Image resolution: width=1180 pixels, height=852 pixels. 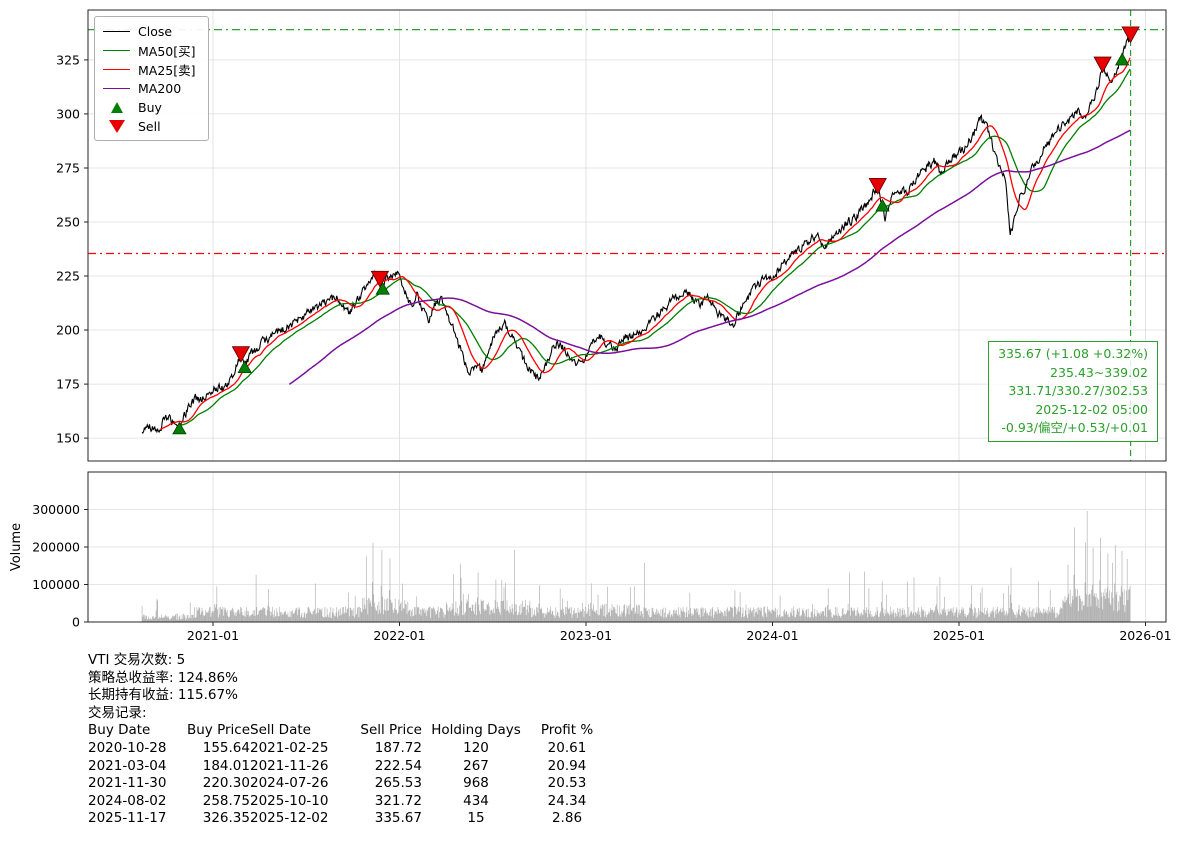 I want to click on trade-cell: 968, so click(x=476, y=783).